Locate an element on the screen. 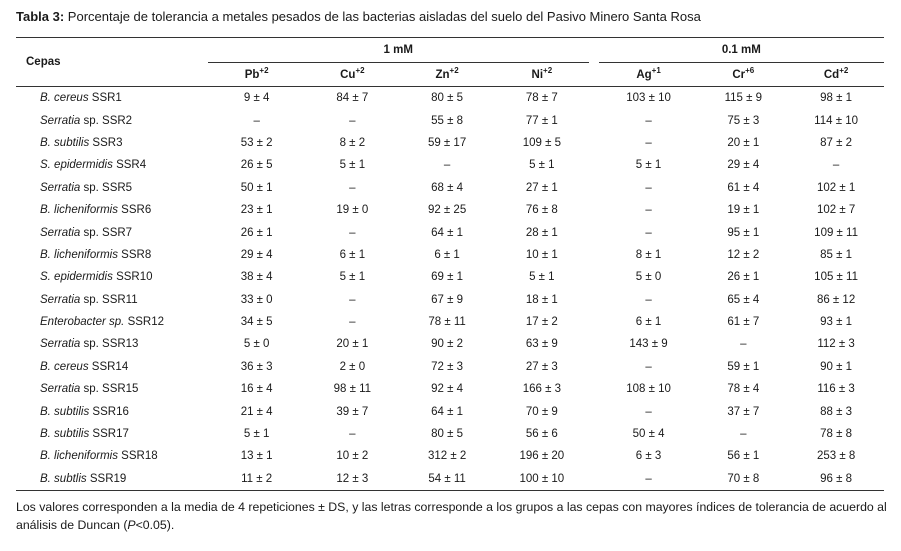 The width and height of the screenshot is (901, 551). strain-code: sp. SSR2 is located at coordinates (108, 120).